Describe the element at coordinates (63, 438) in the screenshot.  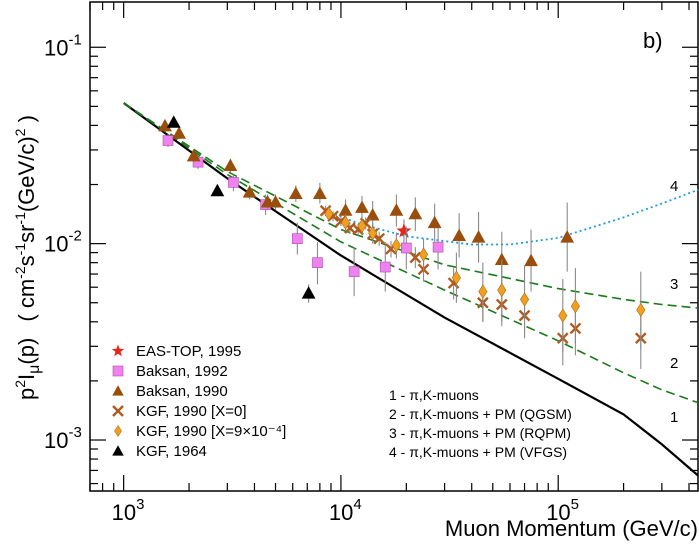
I see `y-tick-label: 10⁻³` at that location.